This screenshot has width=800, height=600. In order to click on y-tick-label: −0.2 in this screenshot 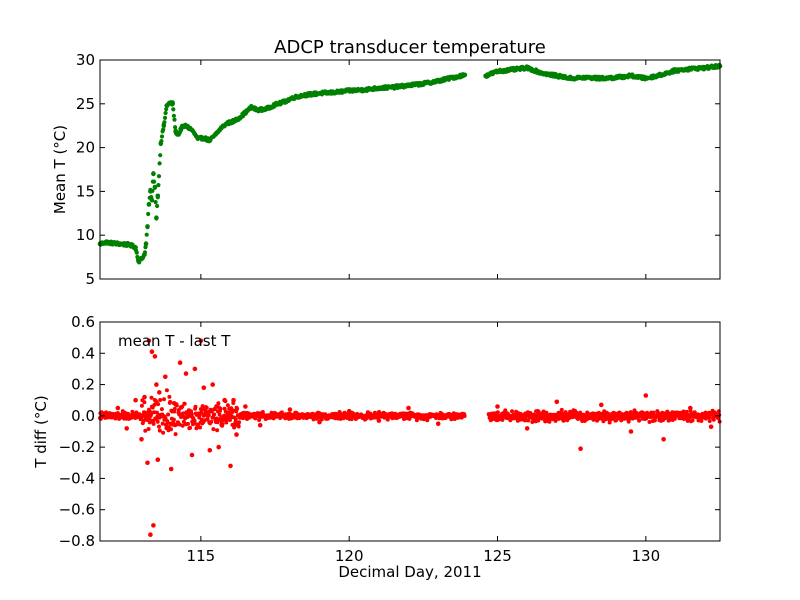, I will do `click(77, 447)`.